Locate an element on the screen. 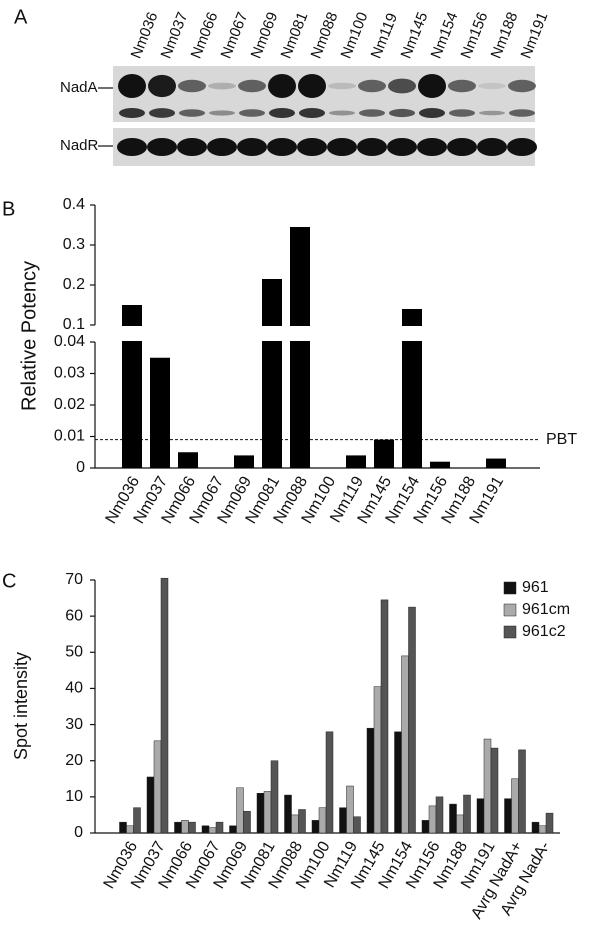  lane-label: Nm100 is located at coordinates (355, 35).